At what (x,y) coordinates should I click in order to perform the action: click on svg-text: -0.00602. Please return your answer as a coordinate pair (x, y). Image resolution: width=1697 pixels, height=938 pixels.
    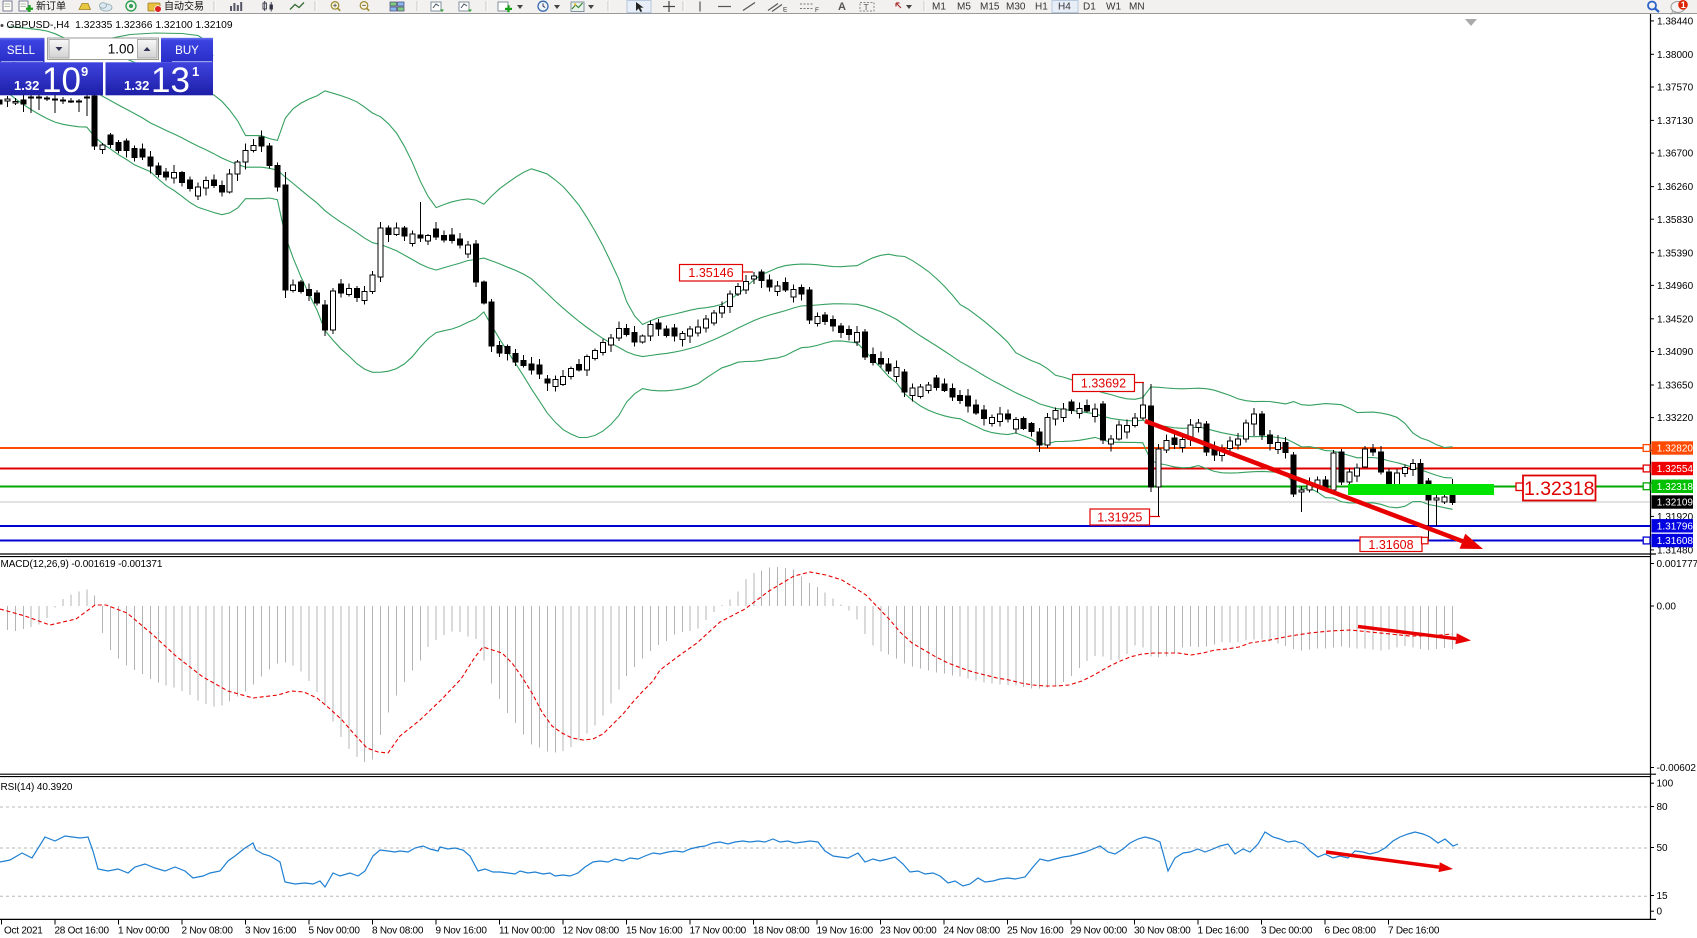
    Looking at the image, I should click on (1677, 768).